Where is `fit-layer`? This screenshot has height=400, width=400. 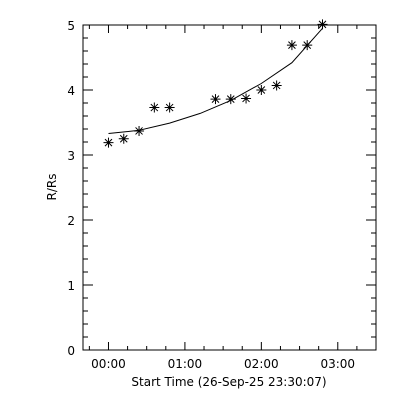 fit-layer is located at coordinates (215, 80).